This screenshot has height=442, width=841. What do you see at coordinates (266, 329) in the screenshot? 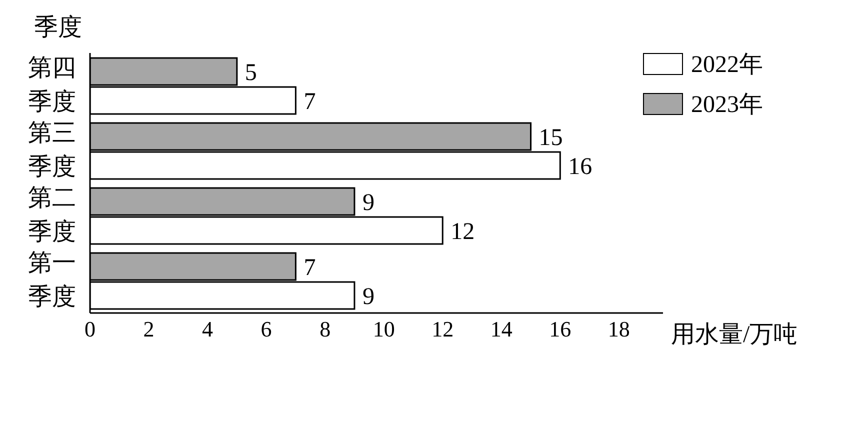
I see `x-tick-label: 6` at bounding box center [266, 329].